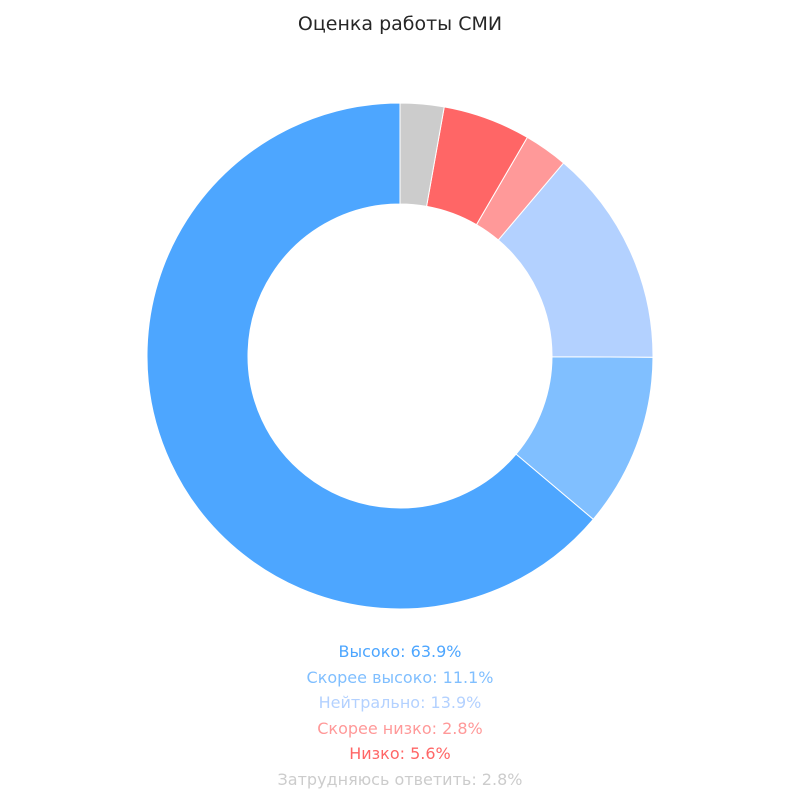  What do you see at coordinates (400, 753) in the screenshot?
I see `legend-item-nizko: Низко: 5.6%` at bounding box center [400, 753].